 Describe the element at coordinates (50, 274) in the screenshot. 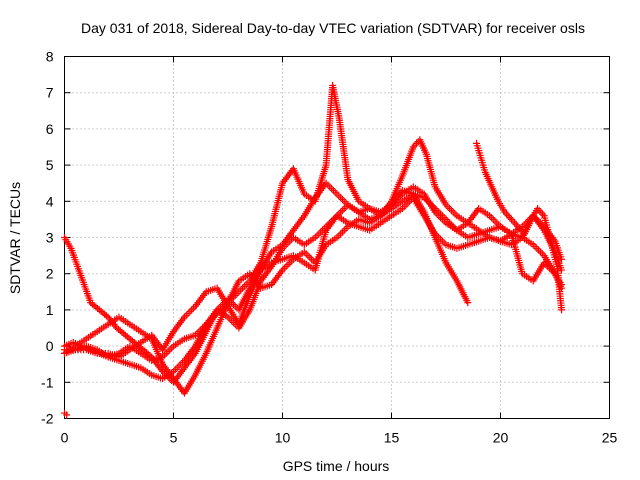

I see `y-tick-label: 2` at that location.